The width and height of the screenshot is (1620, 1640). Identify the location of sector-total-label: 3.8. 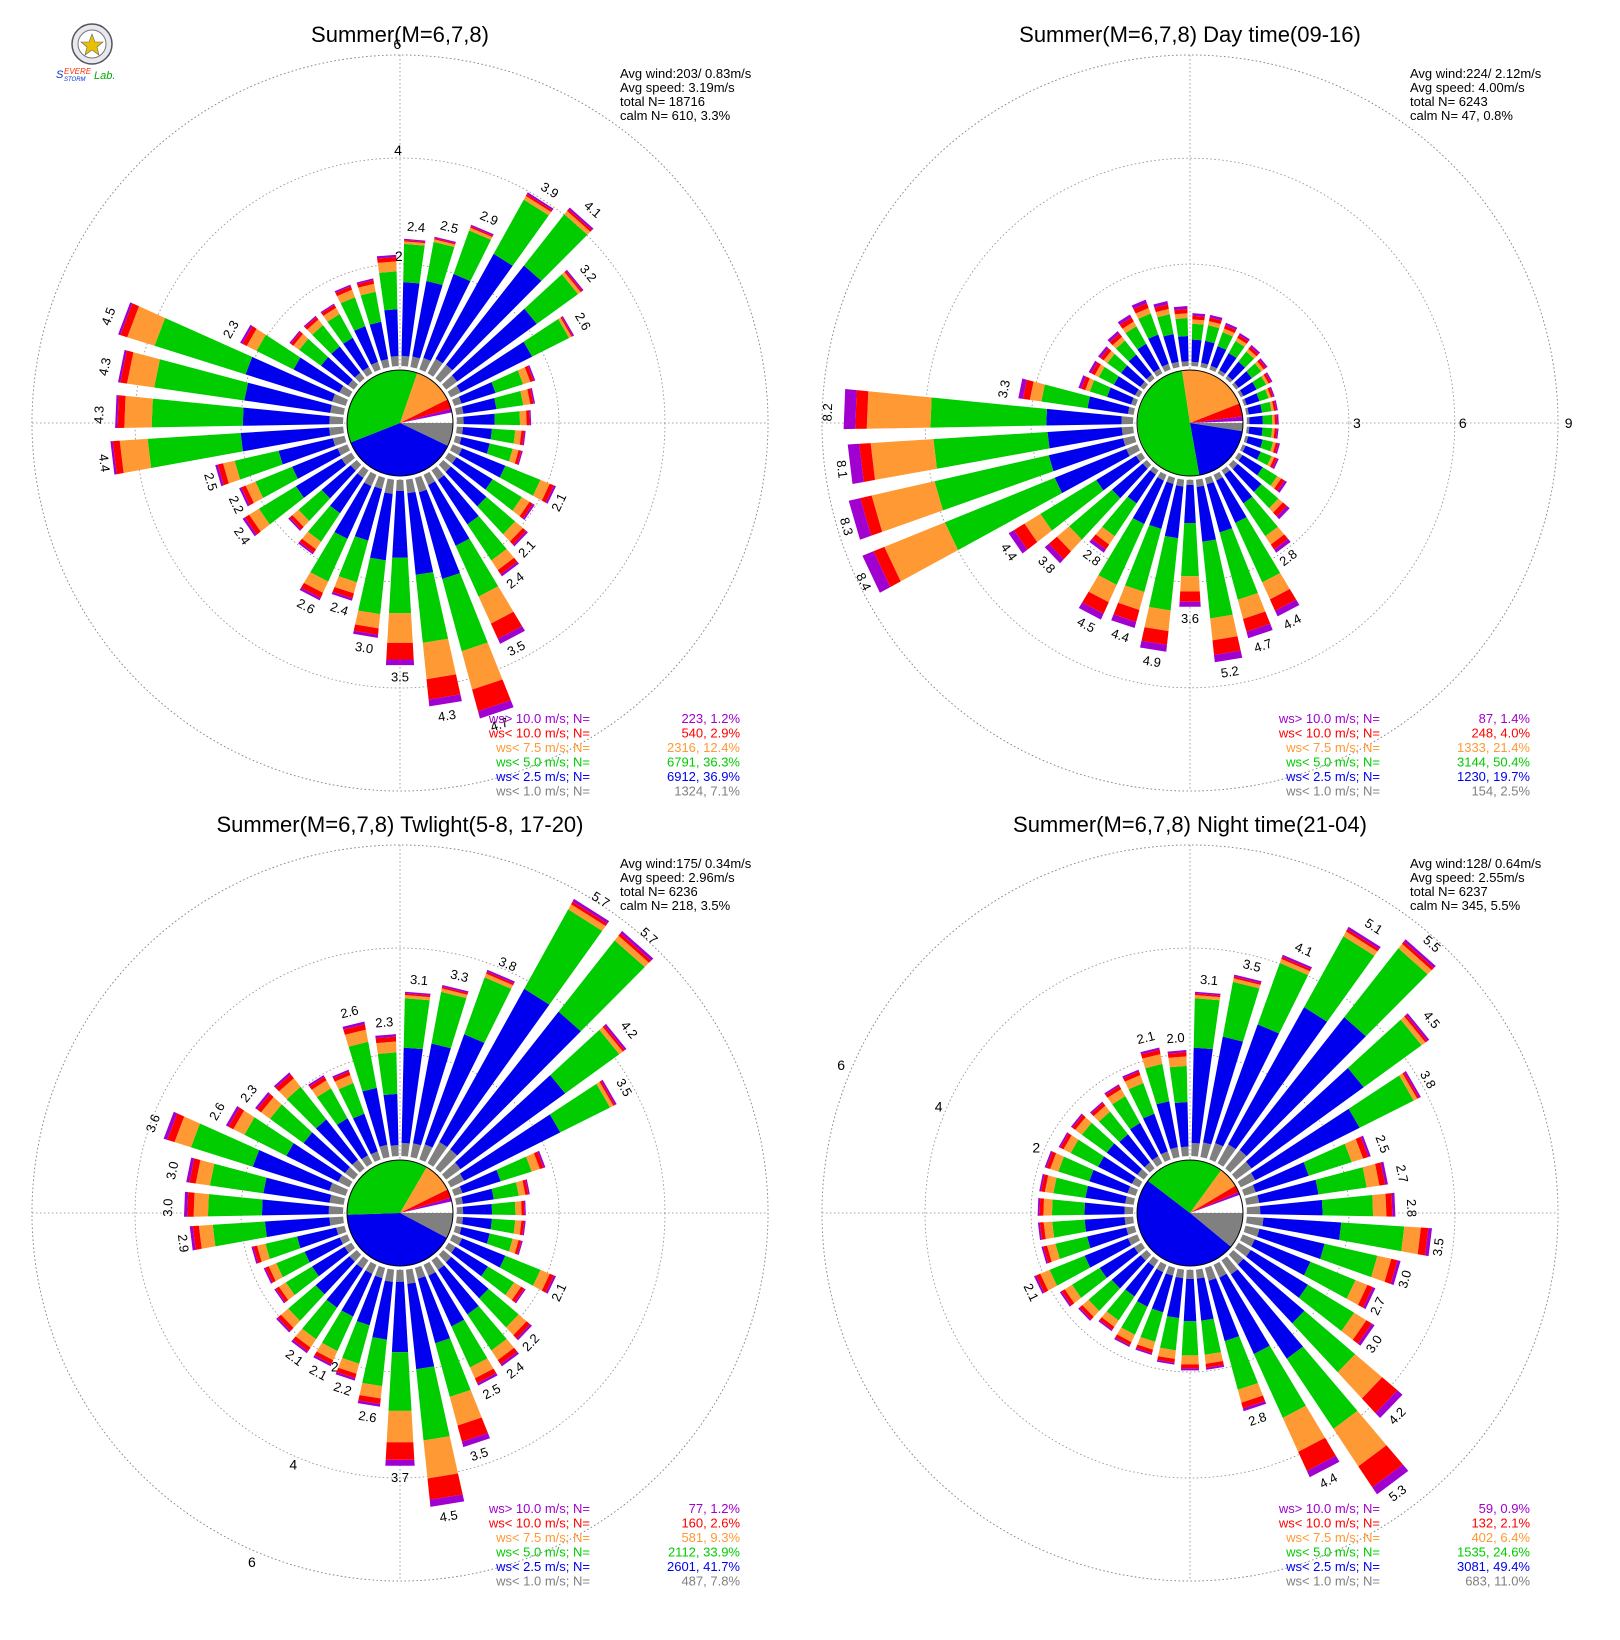
(1428, 1079).